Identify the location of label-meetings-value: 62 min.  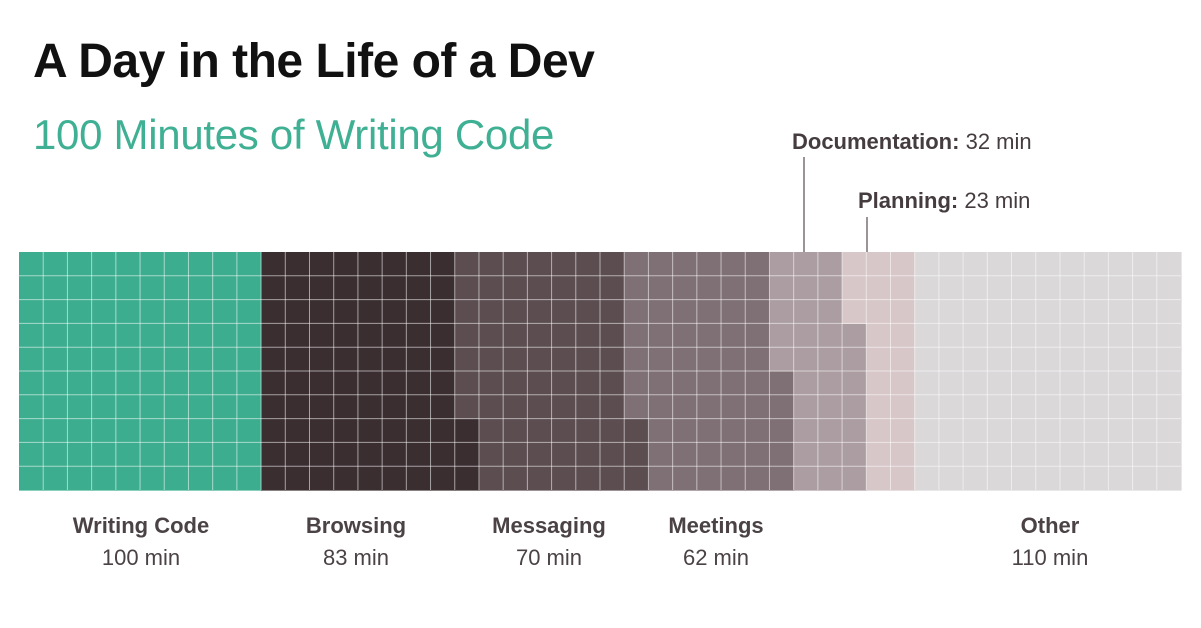
(716, 557).